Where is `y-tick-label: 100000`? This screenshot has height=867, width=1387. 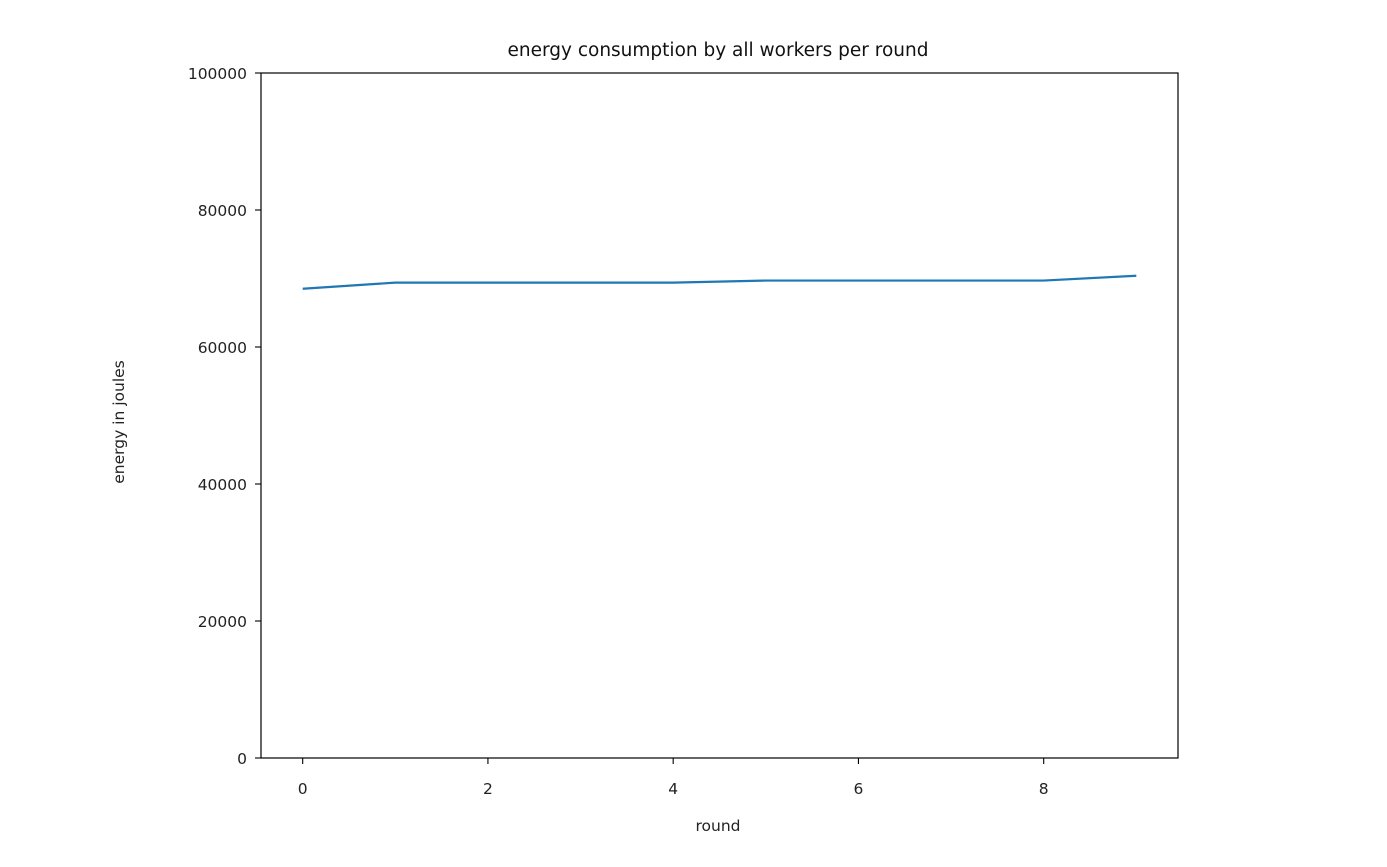 y-tick-label: 100000 is located at coordinates (217, 74).